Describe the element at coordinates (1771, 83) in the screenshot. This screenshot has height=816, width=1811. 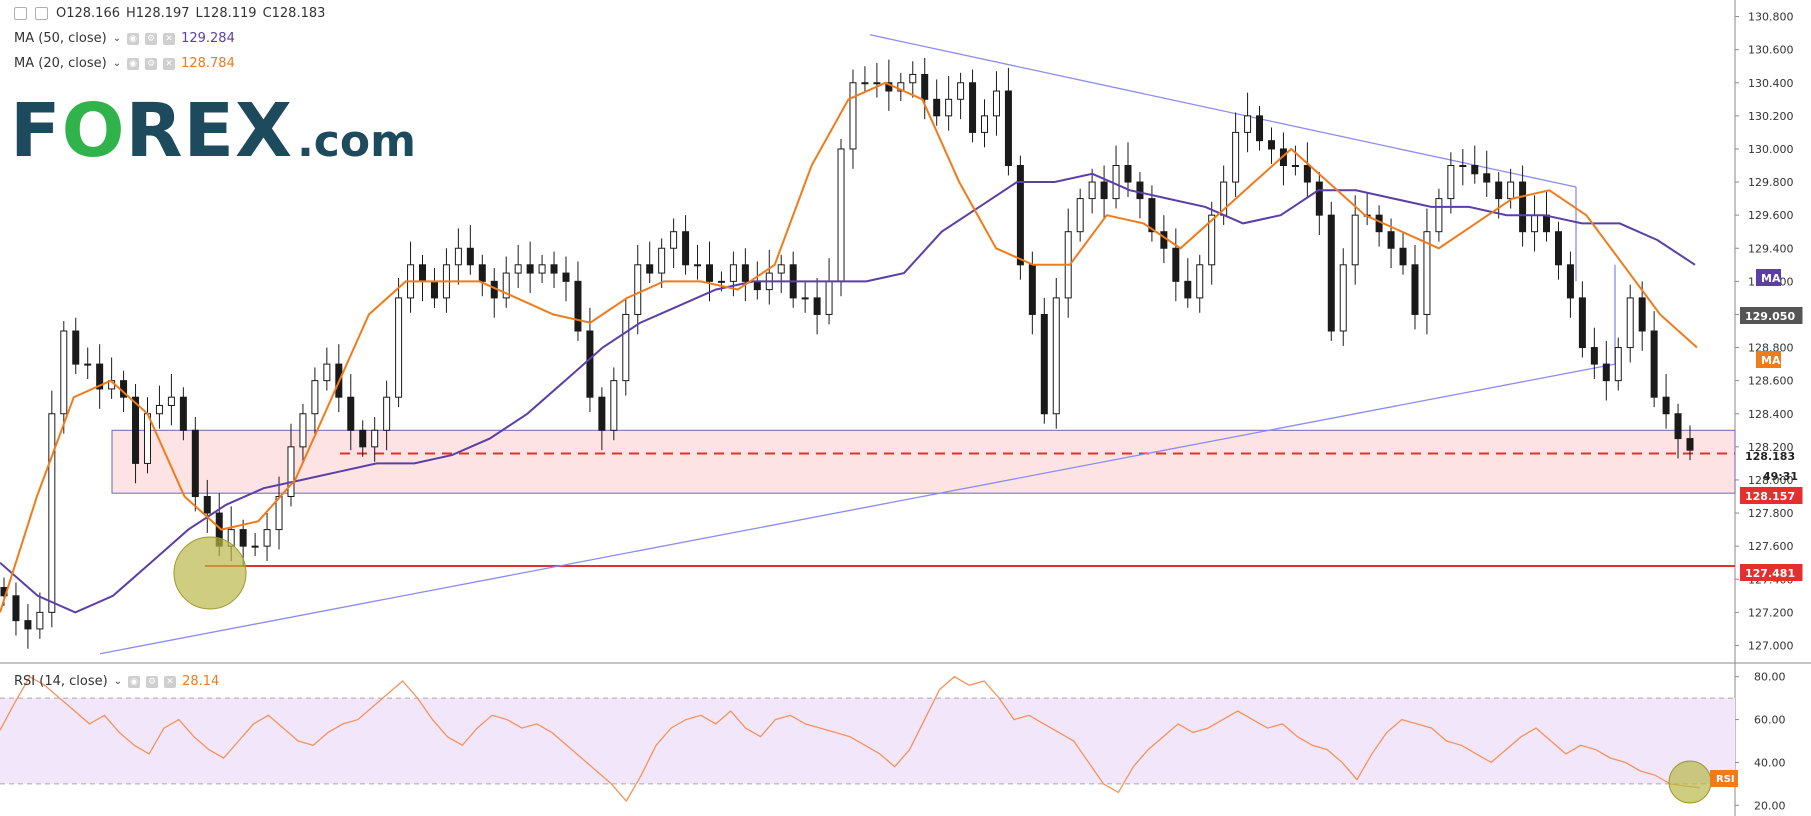
I see `y-tick-label: 130.400` at that location.